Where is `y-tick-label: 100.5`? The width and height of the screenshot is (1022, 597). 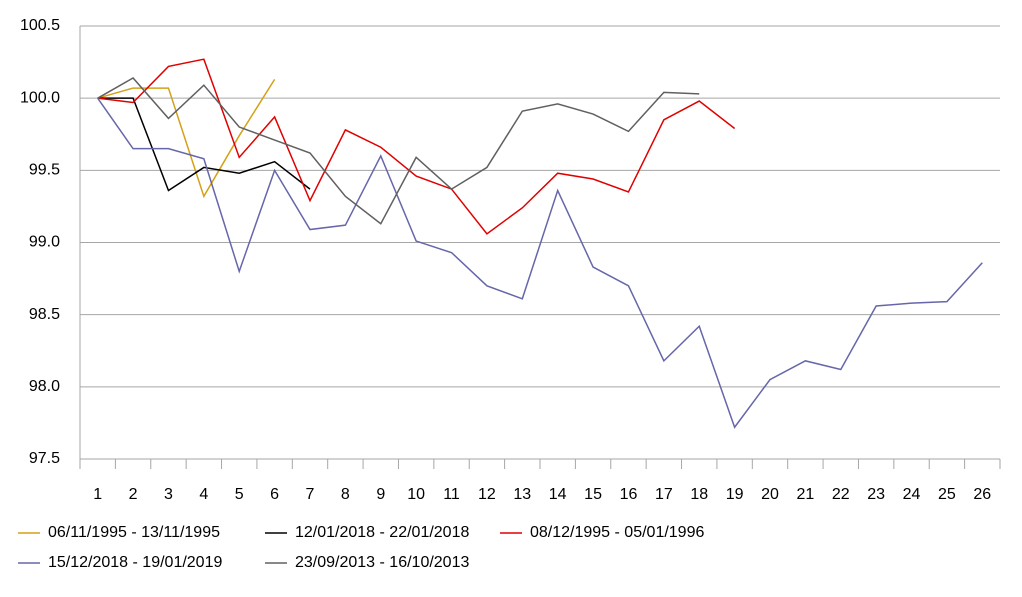
y-tick-label: 100.5 is located at coordinates (40, 25).